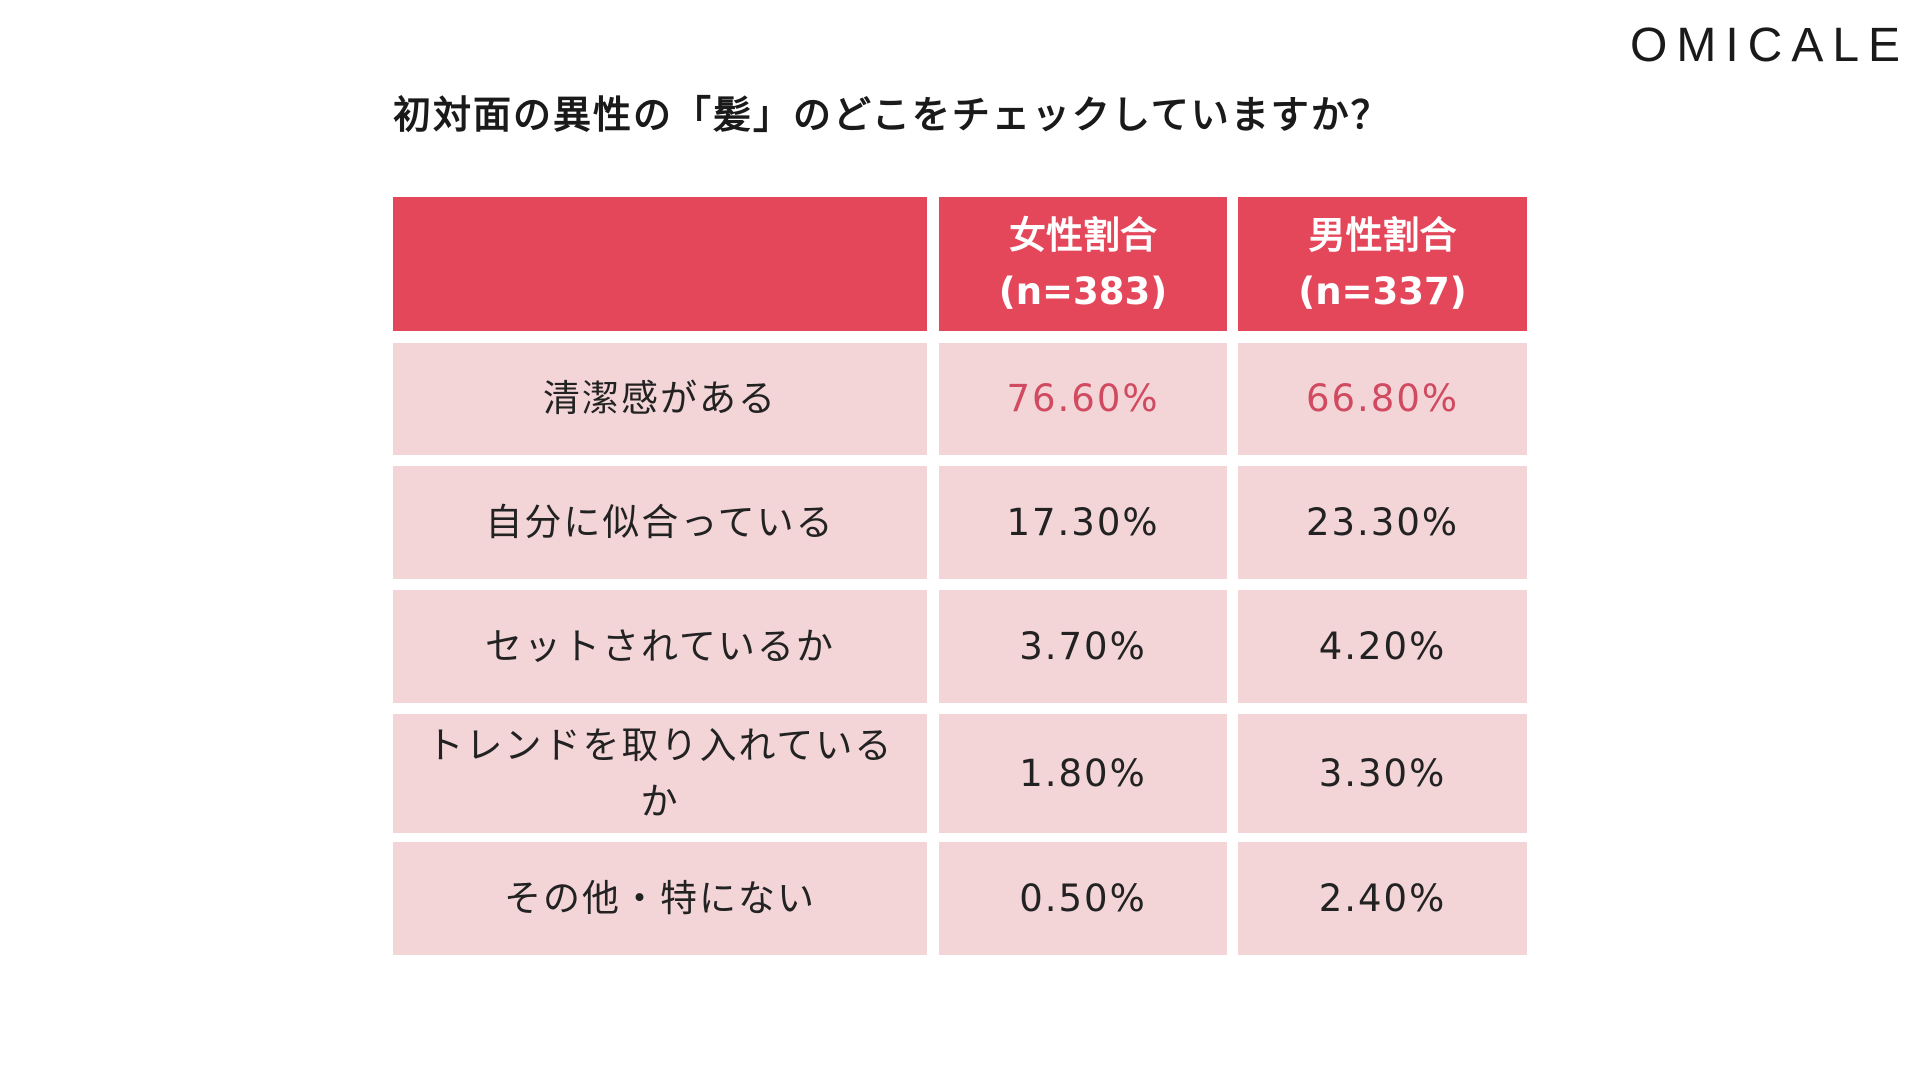 The width and height of the screenshot is (1920, 1080). I want to click on row-label: 清潔感がある, so click(660, 399).